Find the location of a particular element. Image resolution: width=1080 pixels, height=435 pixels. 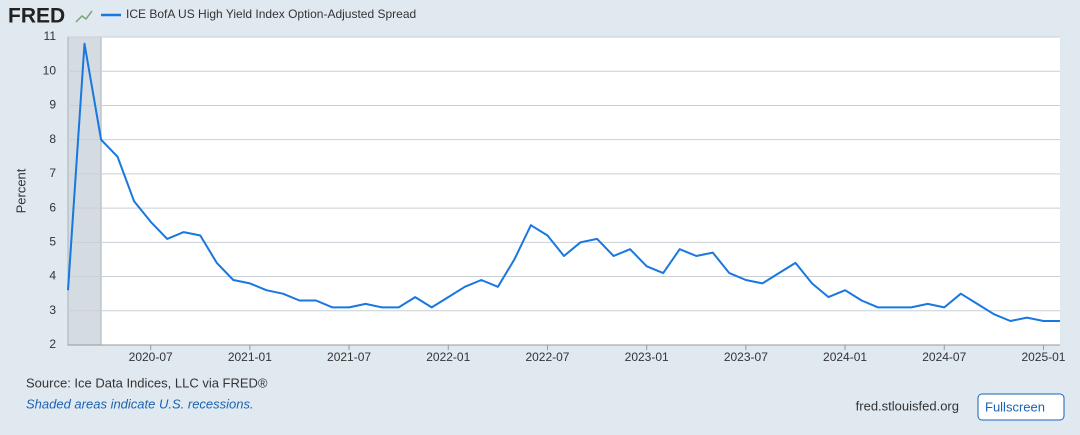

y-tick-label: 5 is located at coordinates (52, 242).